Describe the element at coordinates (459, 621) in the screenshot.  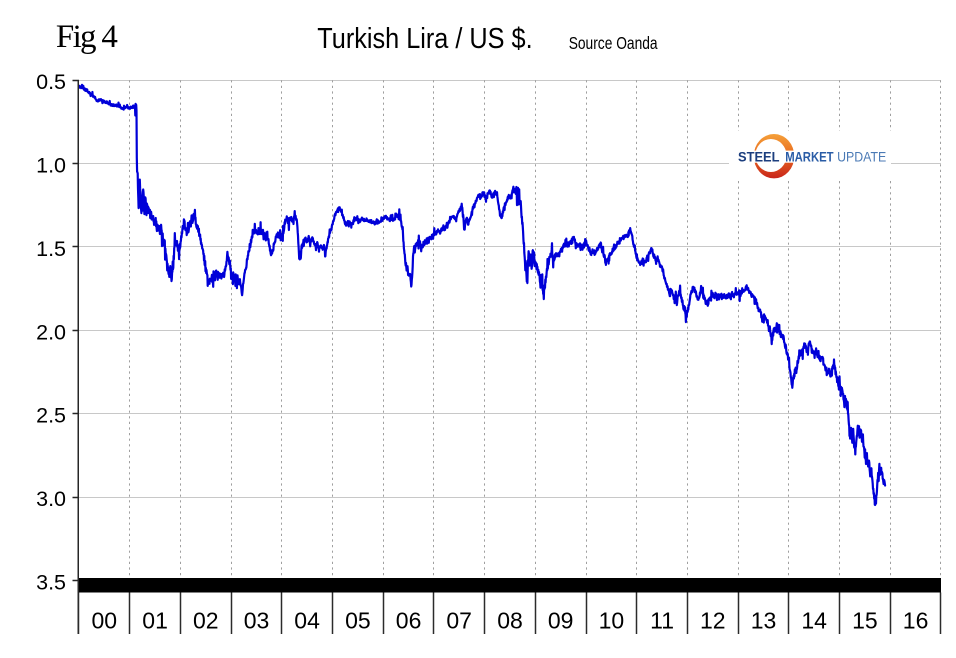
I see `svg-text: 07` at that location.